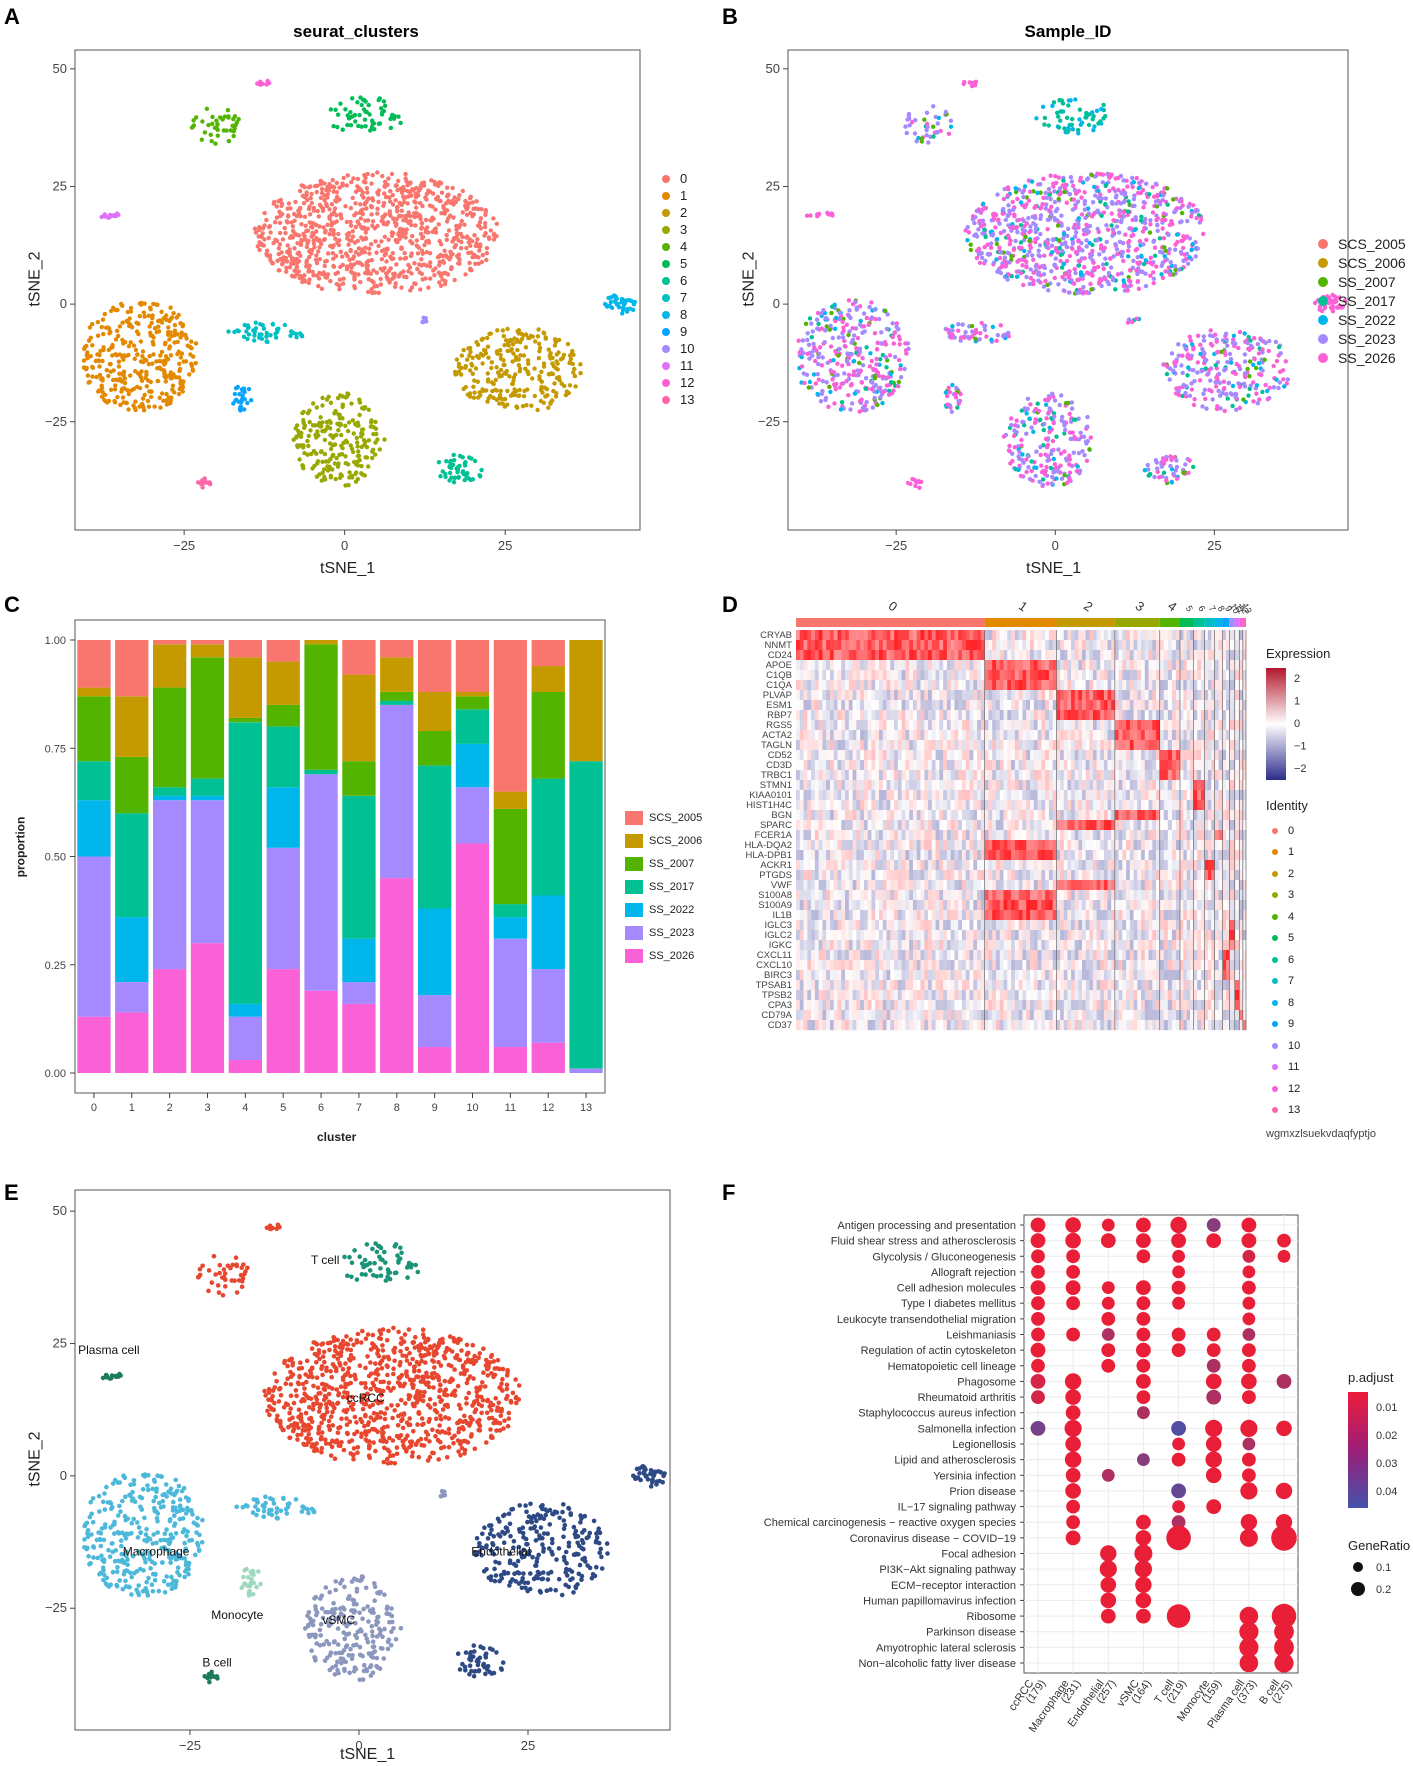 Image resolution: width=1413 pixels, height=1766 pixels. What do you see at coordinates (684, 195) in the screenshot?
I see `legend-label: 1` at bounding box center [684, 195].